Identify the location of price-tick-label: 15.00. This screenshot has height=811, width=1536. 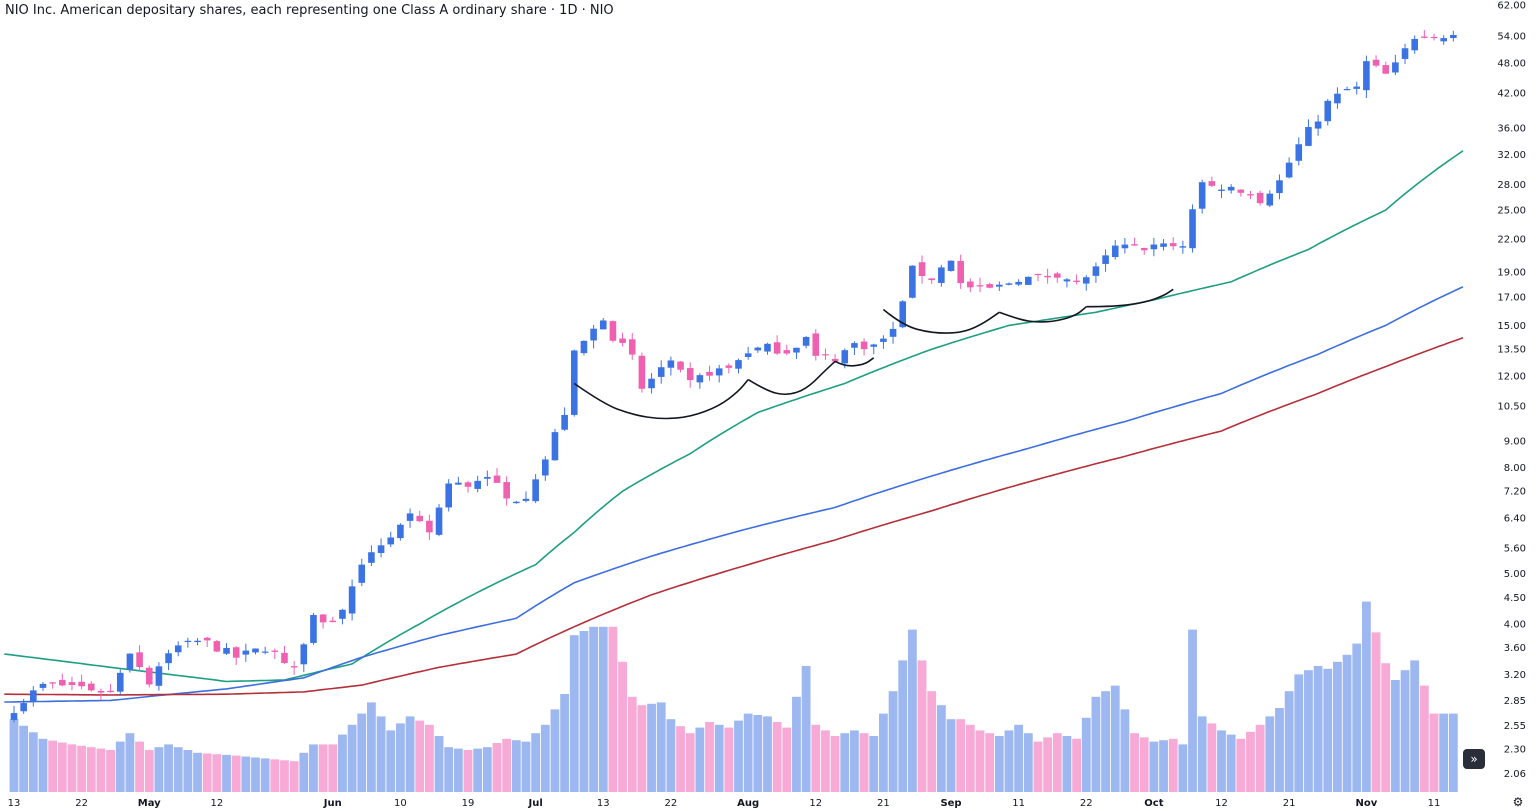
(1511, 326).